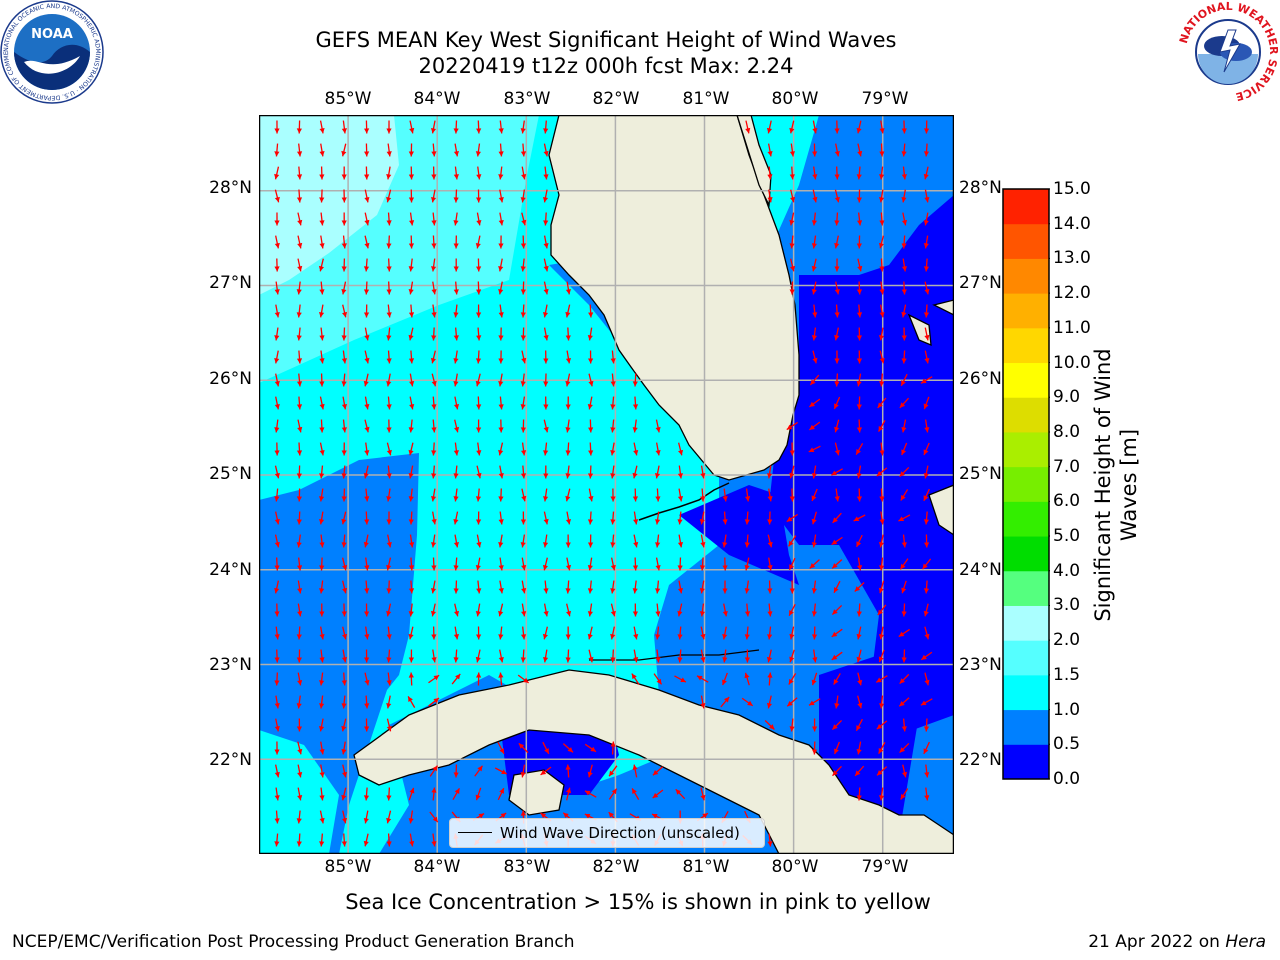 The image size is (1280, 960). What do you see at coordinates (1067, 709) in the screenshot?
I see `colorbar-tick-label: 1.0` at bounding box center [1067, 709].